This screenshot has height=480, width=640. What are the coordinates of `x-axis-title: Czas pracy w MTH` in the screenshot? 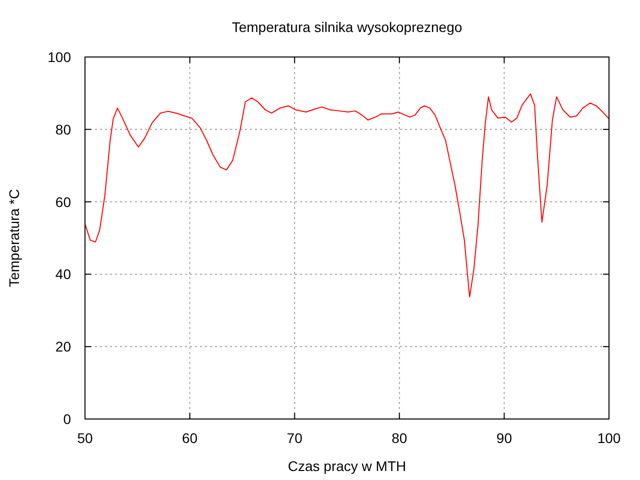 It's located at (347, 466).